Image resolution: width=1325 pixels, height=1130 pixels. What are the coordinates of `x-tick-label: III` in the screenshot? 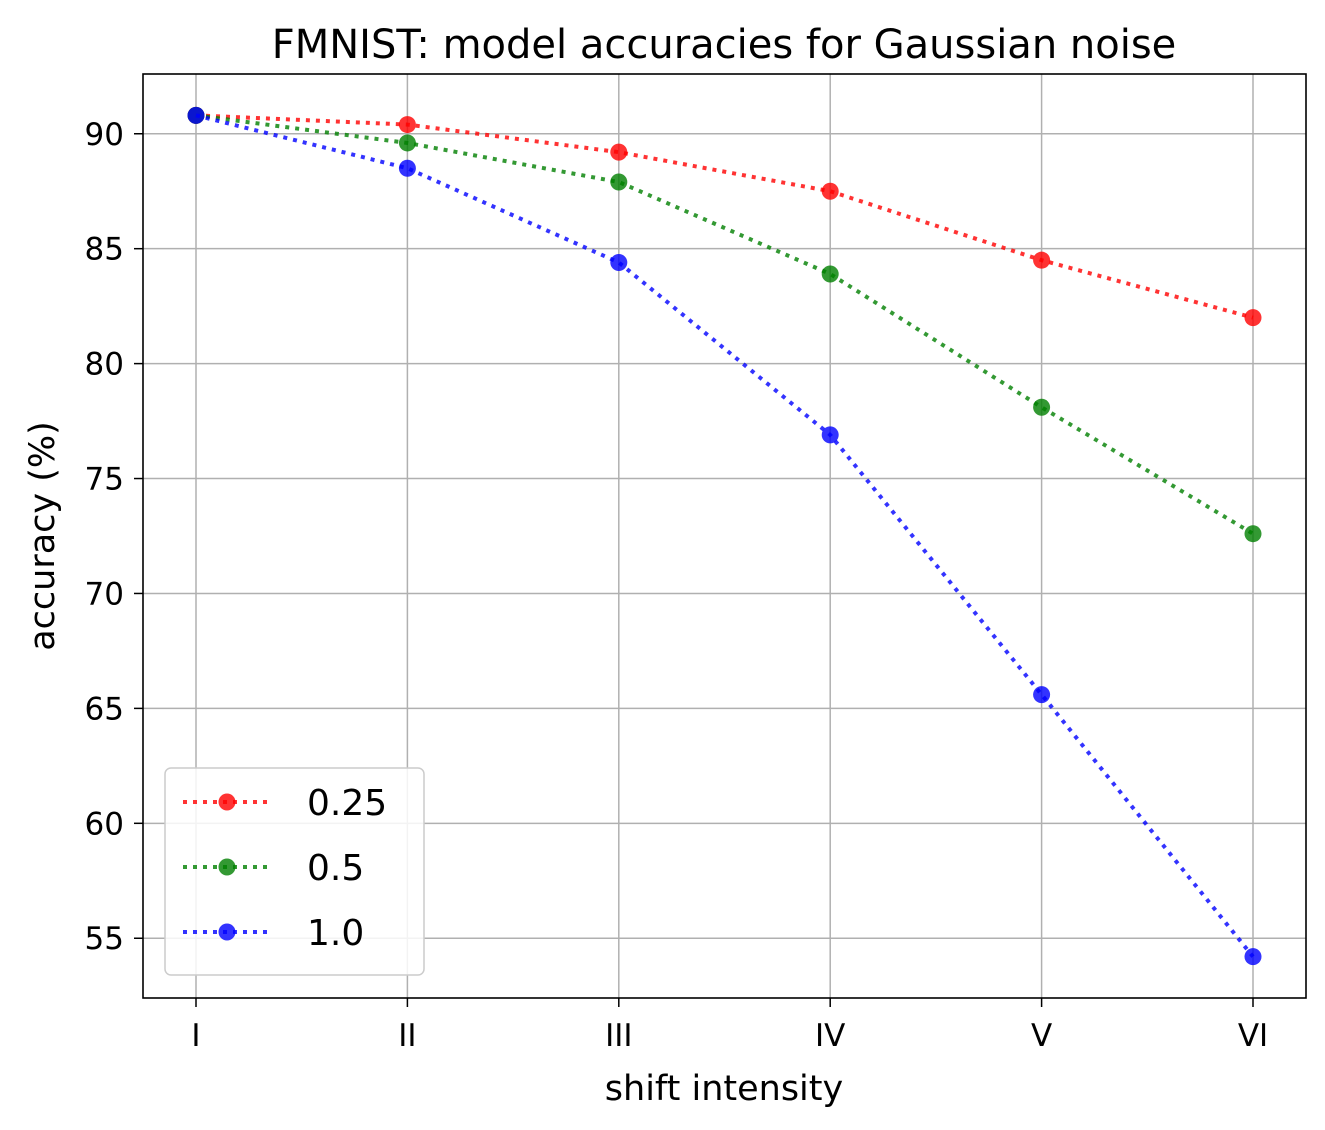 It's located at (618, 1036).